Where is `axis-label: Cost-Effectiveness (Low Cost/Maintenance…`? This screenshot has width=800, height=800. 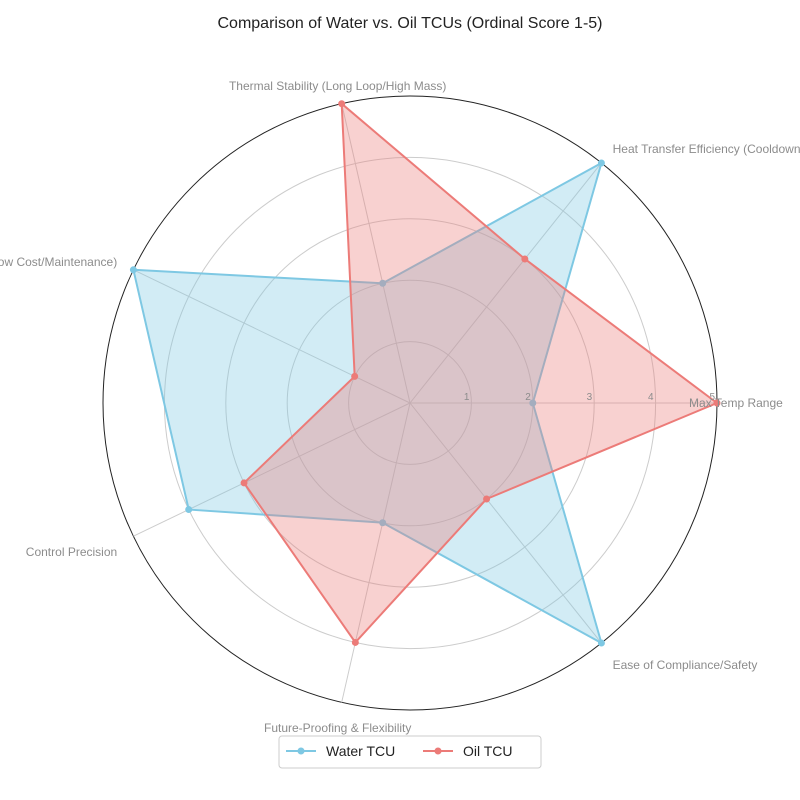
axis-label: Cost-Effectiveness (Low Cost/Maintenance… is located at coordinates (58, 262).